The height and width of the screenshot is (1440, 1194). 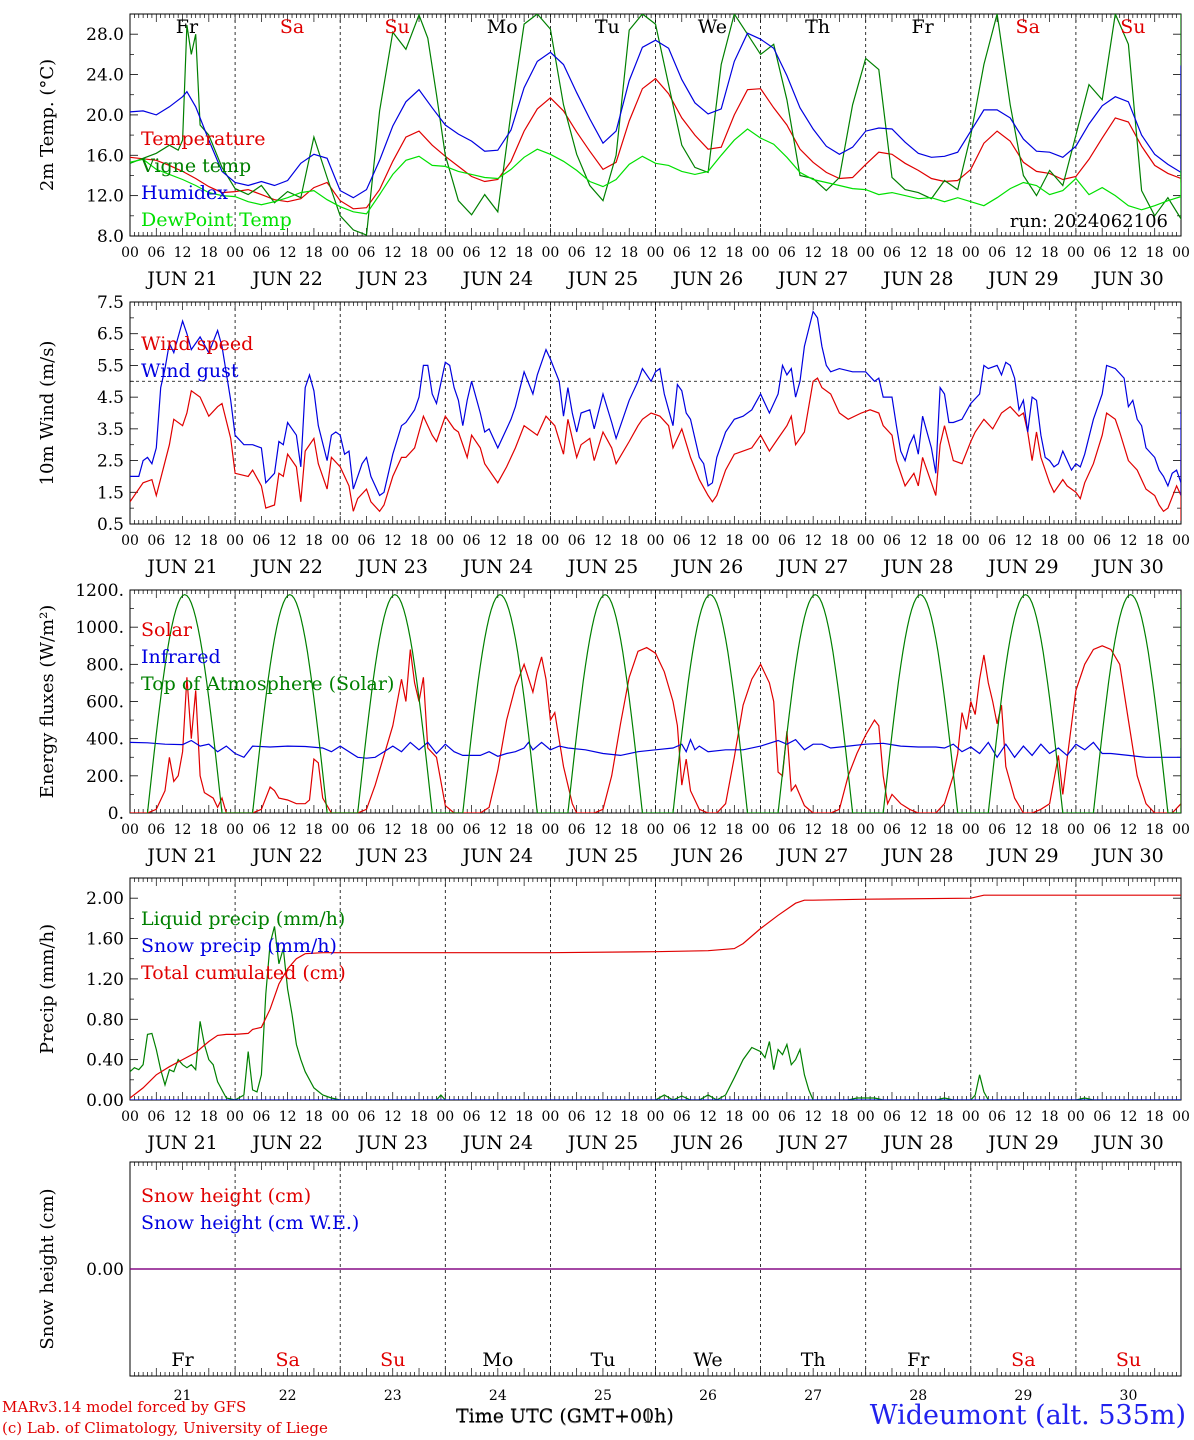 I want to click on run-label: run: 2024062106, so click(x=1089, y=221).